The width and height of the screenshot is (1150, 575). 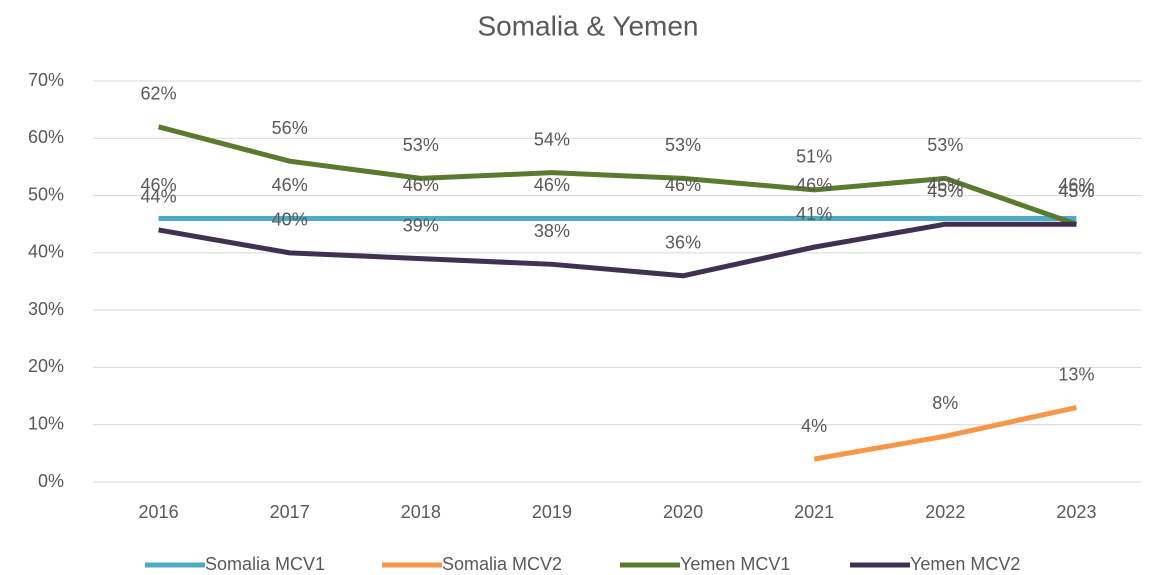 What do you see at coordinates (46, 80) in the screenshot?
I see `y-tick-label: 70%` at bounding box center [46, 80].